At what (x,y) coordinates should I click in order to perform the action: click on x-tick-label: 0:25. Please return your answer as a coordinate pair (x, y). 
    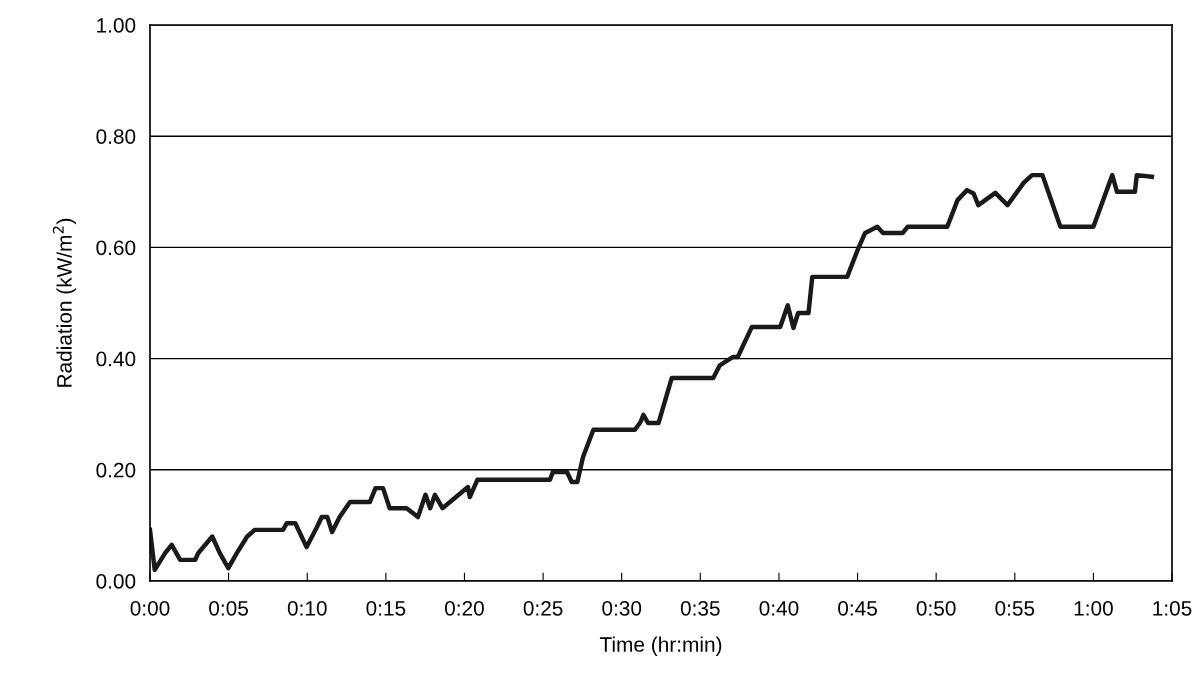
    Looking at the image, I should click on (543, 608).